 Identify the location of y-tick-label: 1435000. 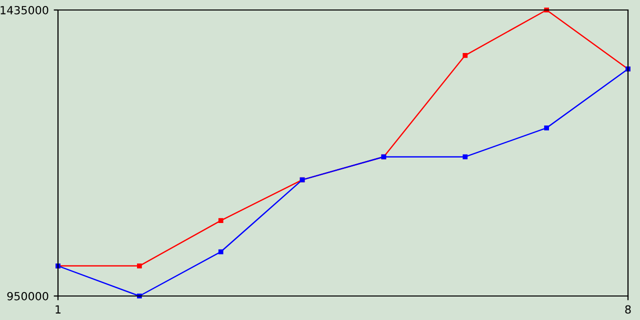
(24, 10).